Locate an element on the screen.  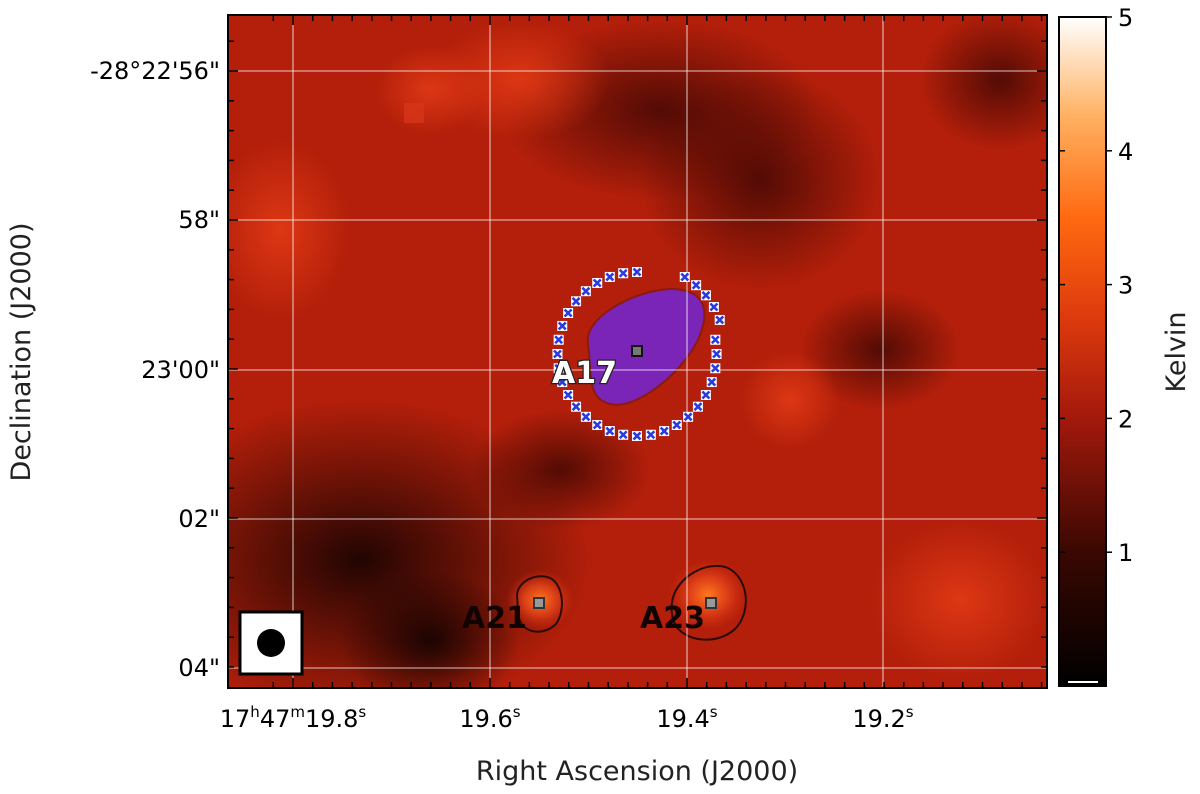
colorbar: 1 2 3 4 5 Kelvin is located at coordinates (1125, 345).